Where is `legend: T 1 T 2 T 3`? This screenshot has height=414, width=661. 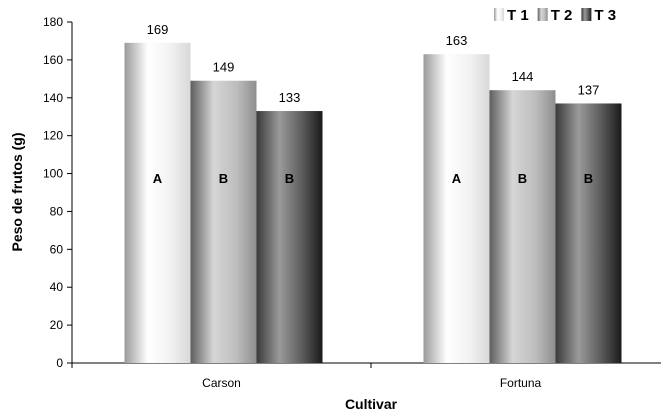
legend: T 1 T 2 T 3 is located at coordinates (555, 15).